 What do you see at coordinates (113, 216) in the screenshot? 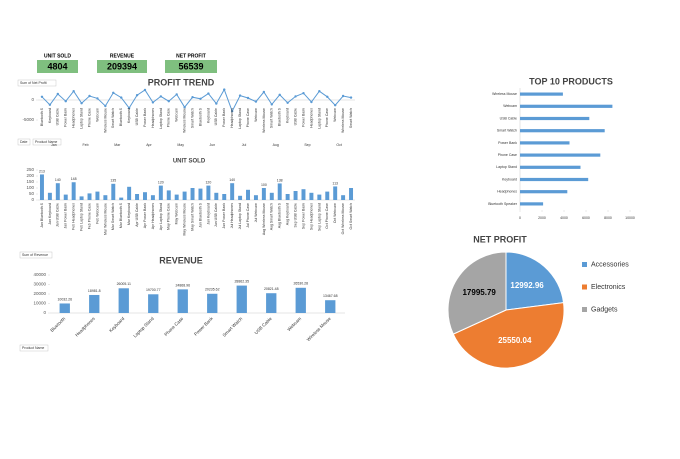
I see `x-tick-label: Mar Smart Watch` at bounding box center [113, 216].